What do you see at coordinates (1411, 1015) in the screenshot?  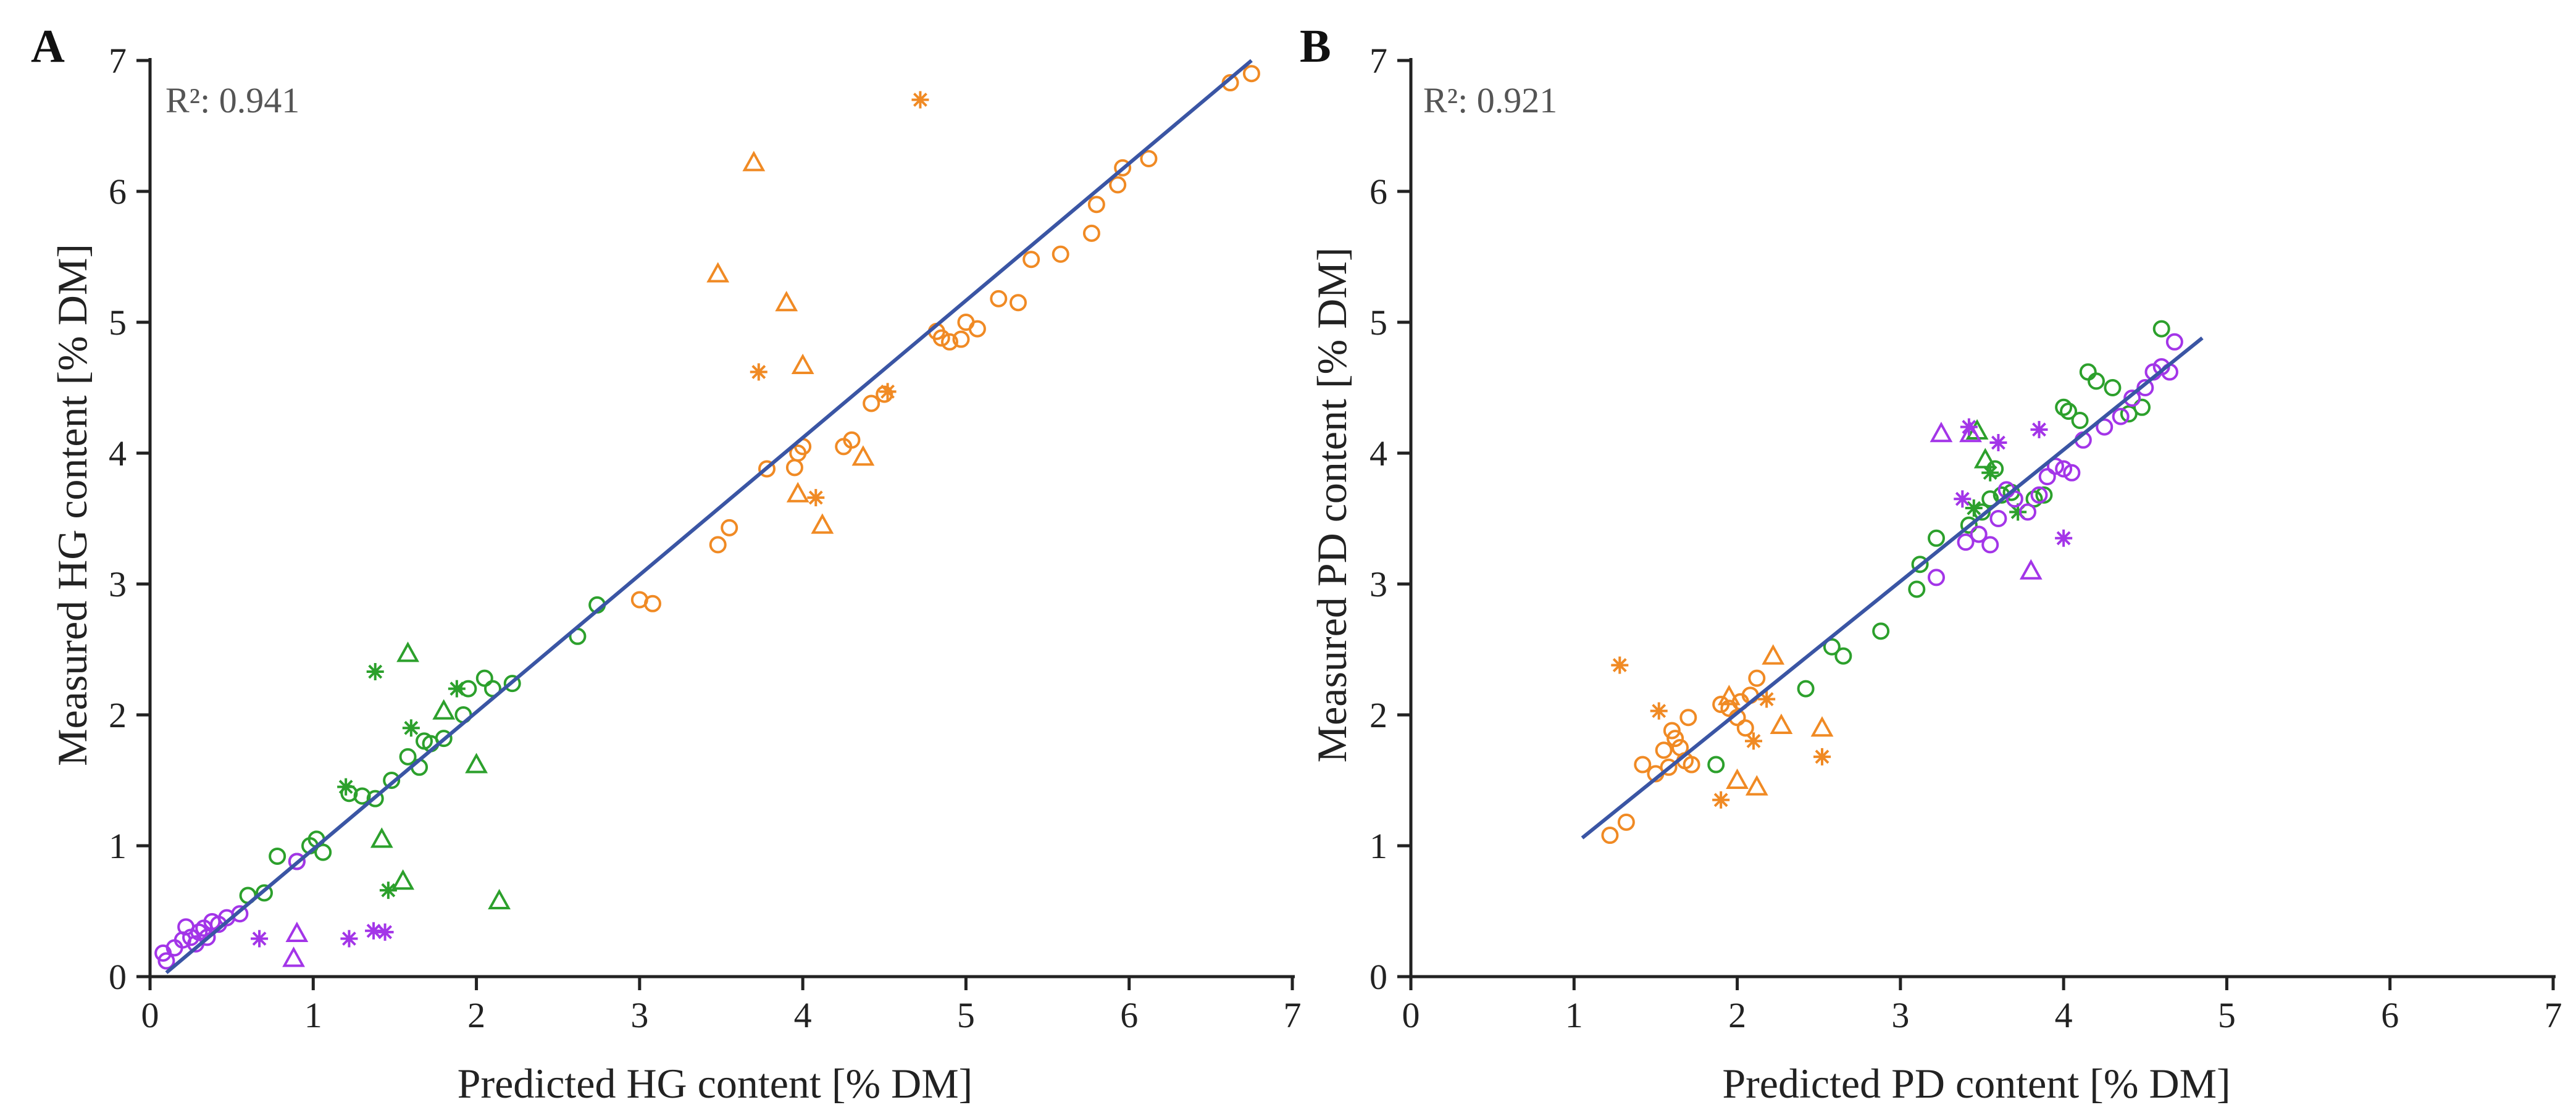 I see `panel-b-x-tick-label: 0` at bounding box center [1411, 1015].